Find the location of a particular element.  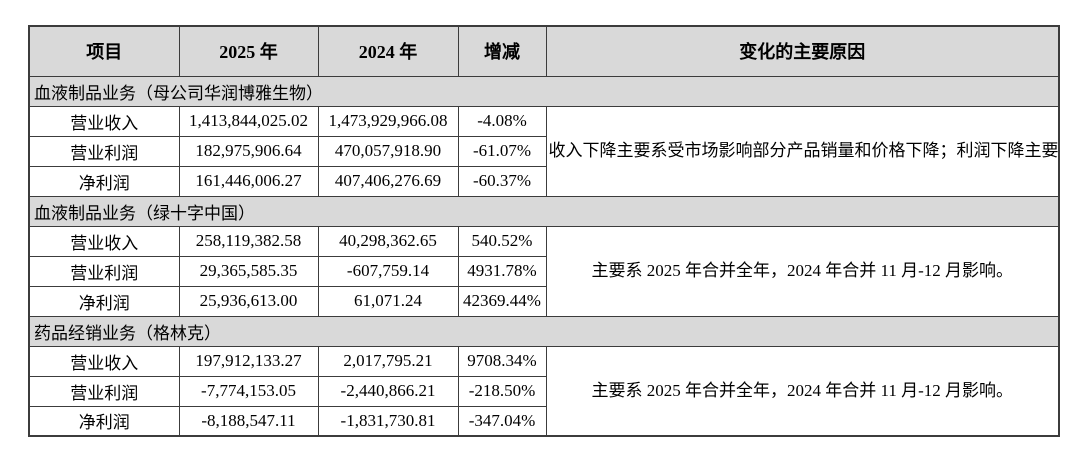

change-value: 9708.34% is located at coordinates (502, 361).